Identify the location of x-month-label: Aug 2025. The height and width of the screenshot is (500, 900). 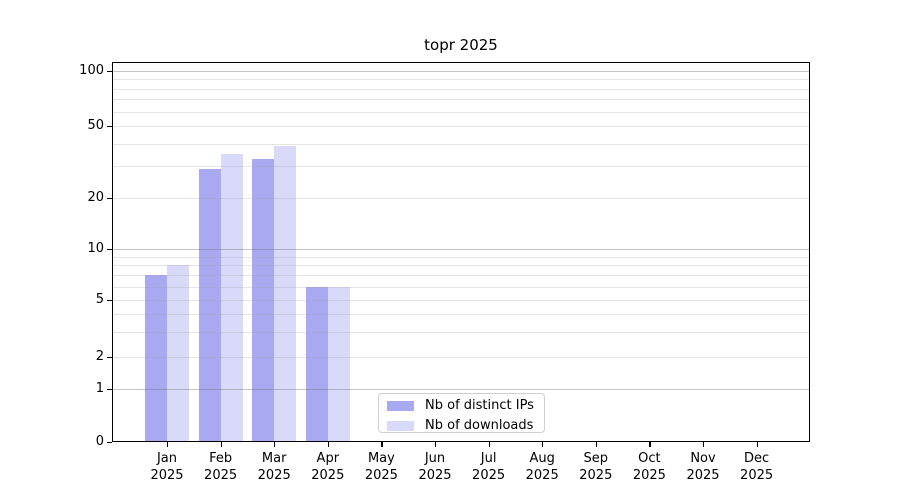
(542, 467).